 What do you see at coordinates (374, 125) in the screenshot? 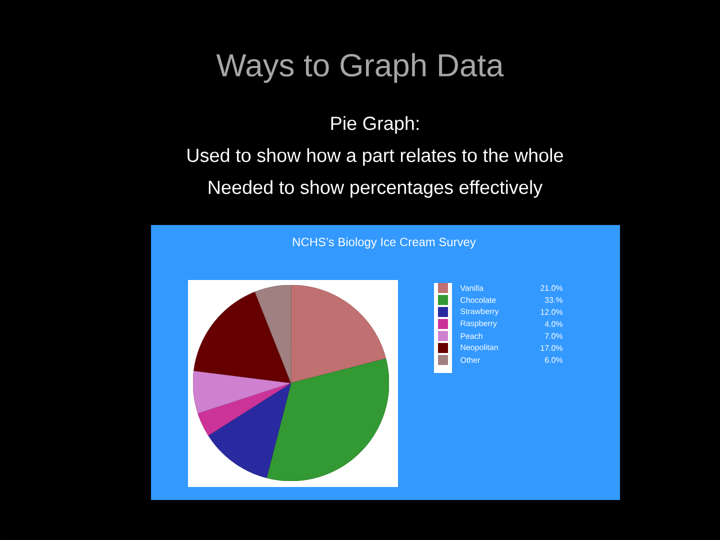
I see `text: Pie Graph:` at bounding box center [374, 125].